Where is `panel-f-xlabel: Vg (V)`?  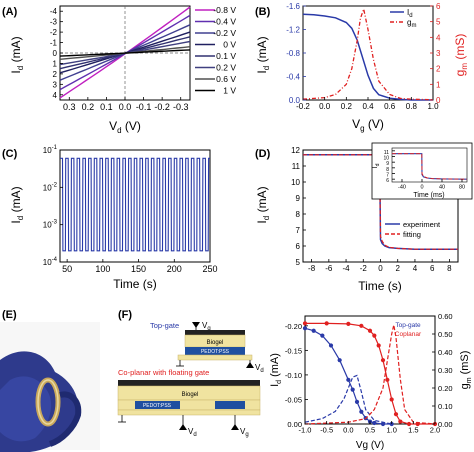
panel-f-xlabel: Vg (V) is located at coordinates (370, 445).